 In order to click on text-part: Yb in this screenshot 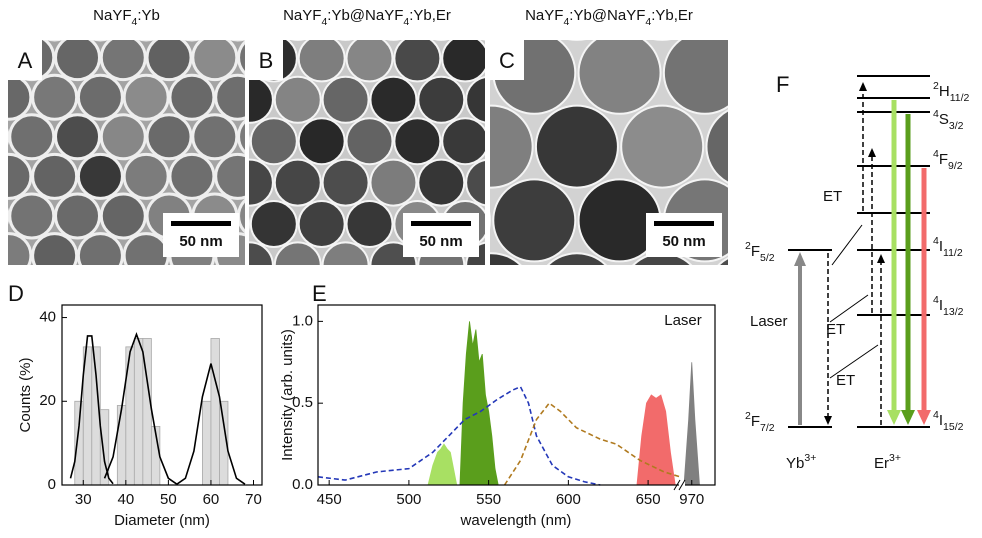, I will do `click(795, 463)`.